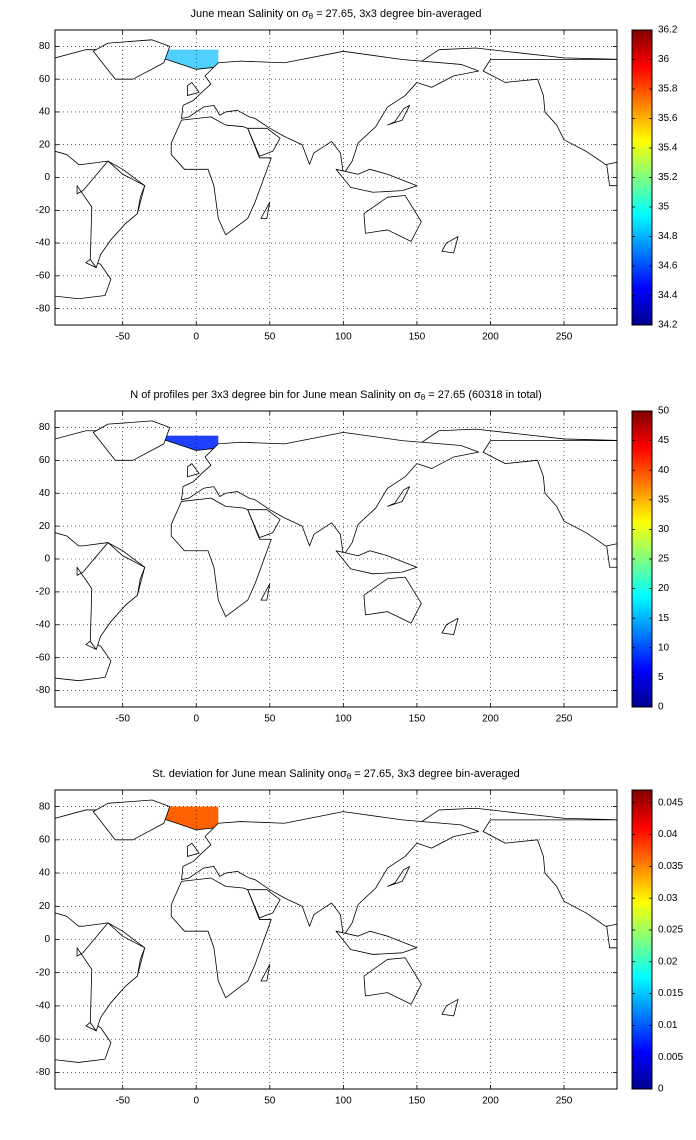  Describe the element at coordinates (664, 411) in the screenshot. I see `colorbar-tick-label: 50` at that location.